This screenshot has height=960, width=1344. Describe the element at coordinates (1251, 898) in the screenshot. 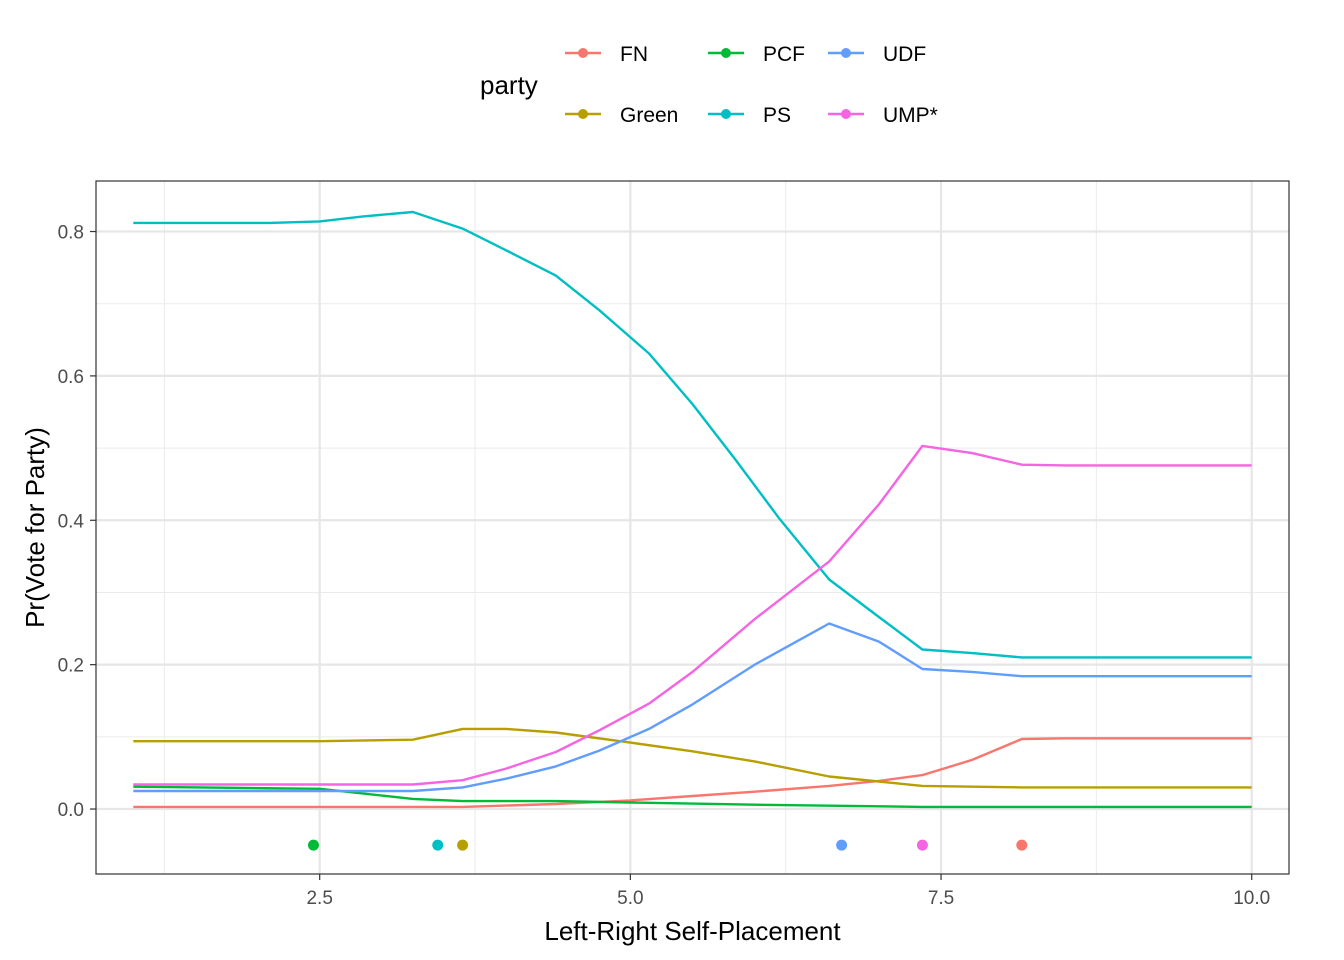

I see `x-tick-label: 10.0` at that location.